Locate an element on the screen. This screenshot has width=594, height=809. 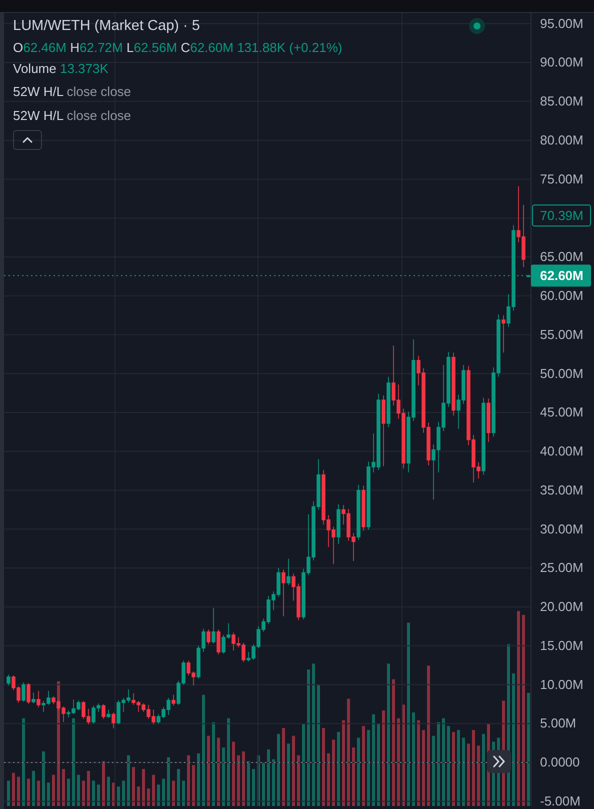
annotation: Volume 13.373K is located at coordinates (61, 68).